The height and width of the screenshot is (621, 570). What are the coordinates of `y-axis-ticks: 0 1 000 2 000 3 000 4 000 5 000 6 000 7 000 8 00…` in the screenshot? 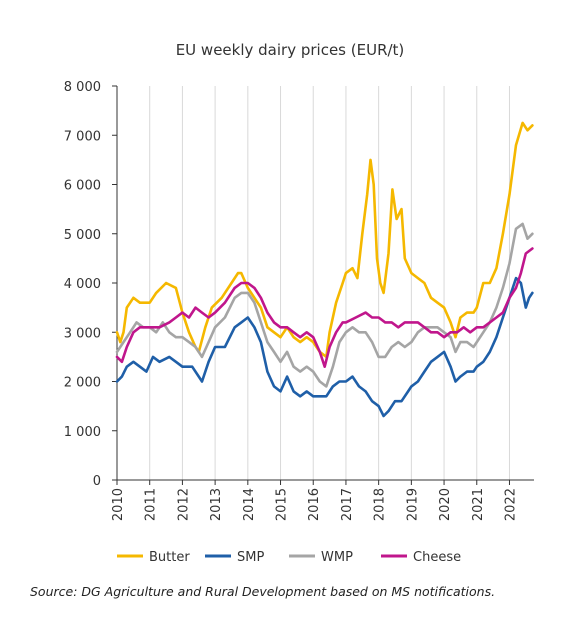 It's located at (90, 284).